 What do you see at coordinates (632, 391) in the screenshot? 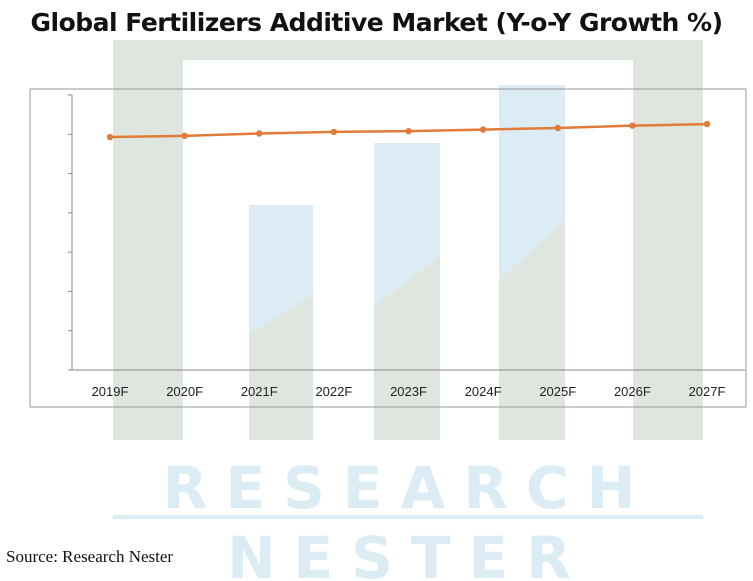
I see `x-tick-label: 2026F` at bounding box center [632, 391].